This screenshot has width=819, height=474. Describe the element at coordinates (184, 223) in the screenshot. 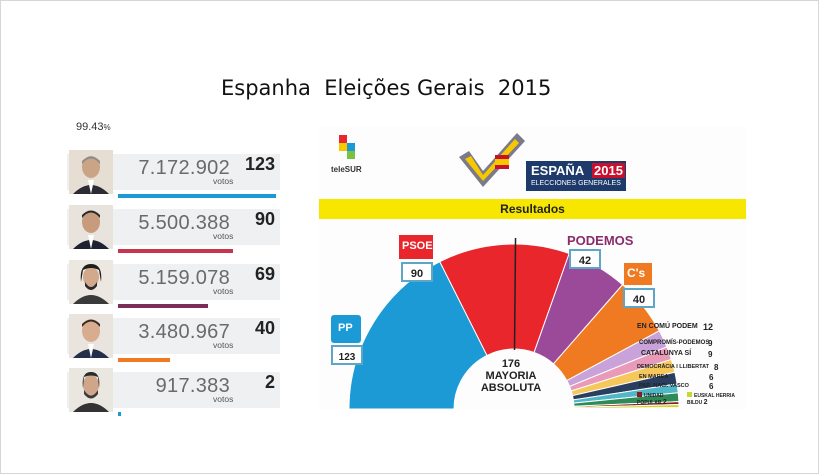

I see `votes-count: 5.500.388` at that location.